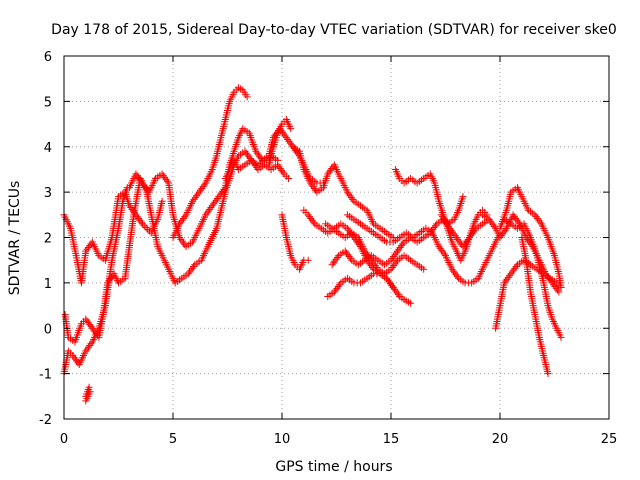 This screenshot has width=640, height=480. I want to click on y-tick-label: -1, so click(45, 375).